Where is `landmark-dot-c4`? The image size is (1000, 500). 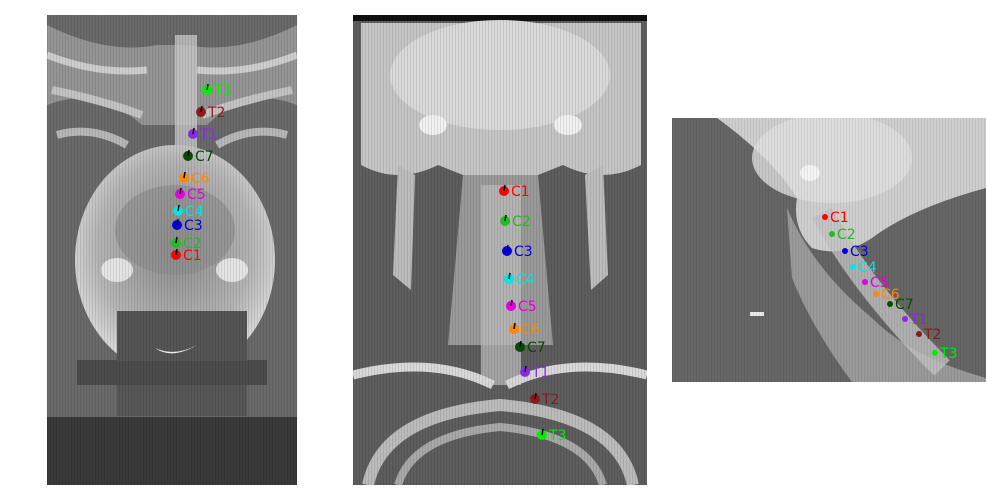
landmark-dot-c4 is located at coordinates (853, 267).